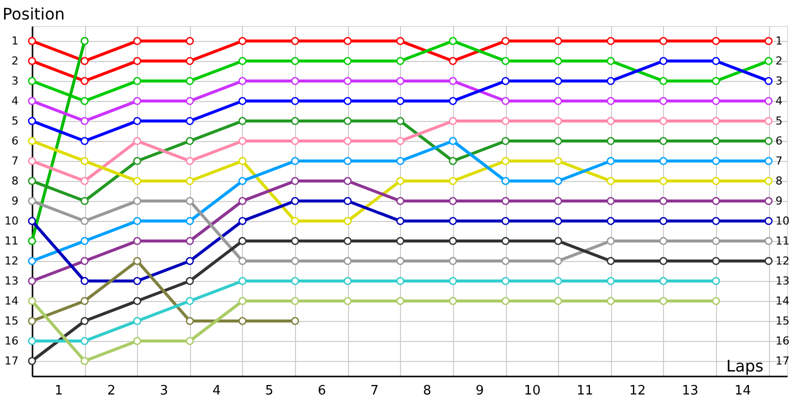 The image size is (800, 400). What do you see at coordinates (111, 391) in the screenshot?
I see `x-tick-label: 2` at bounding box center [111, 391].